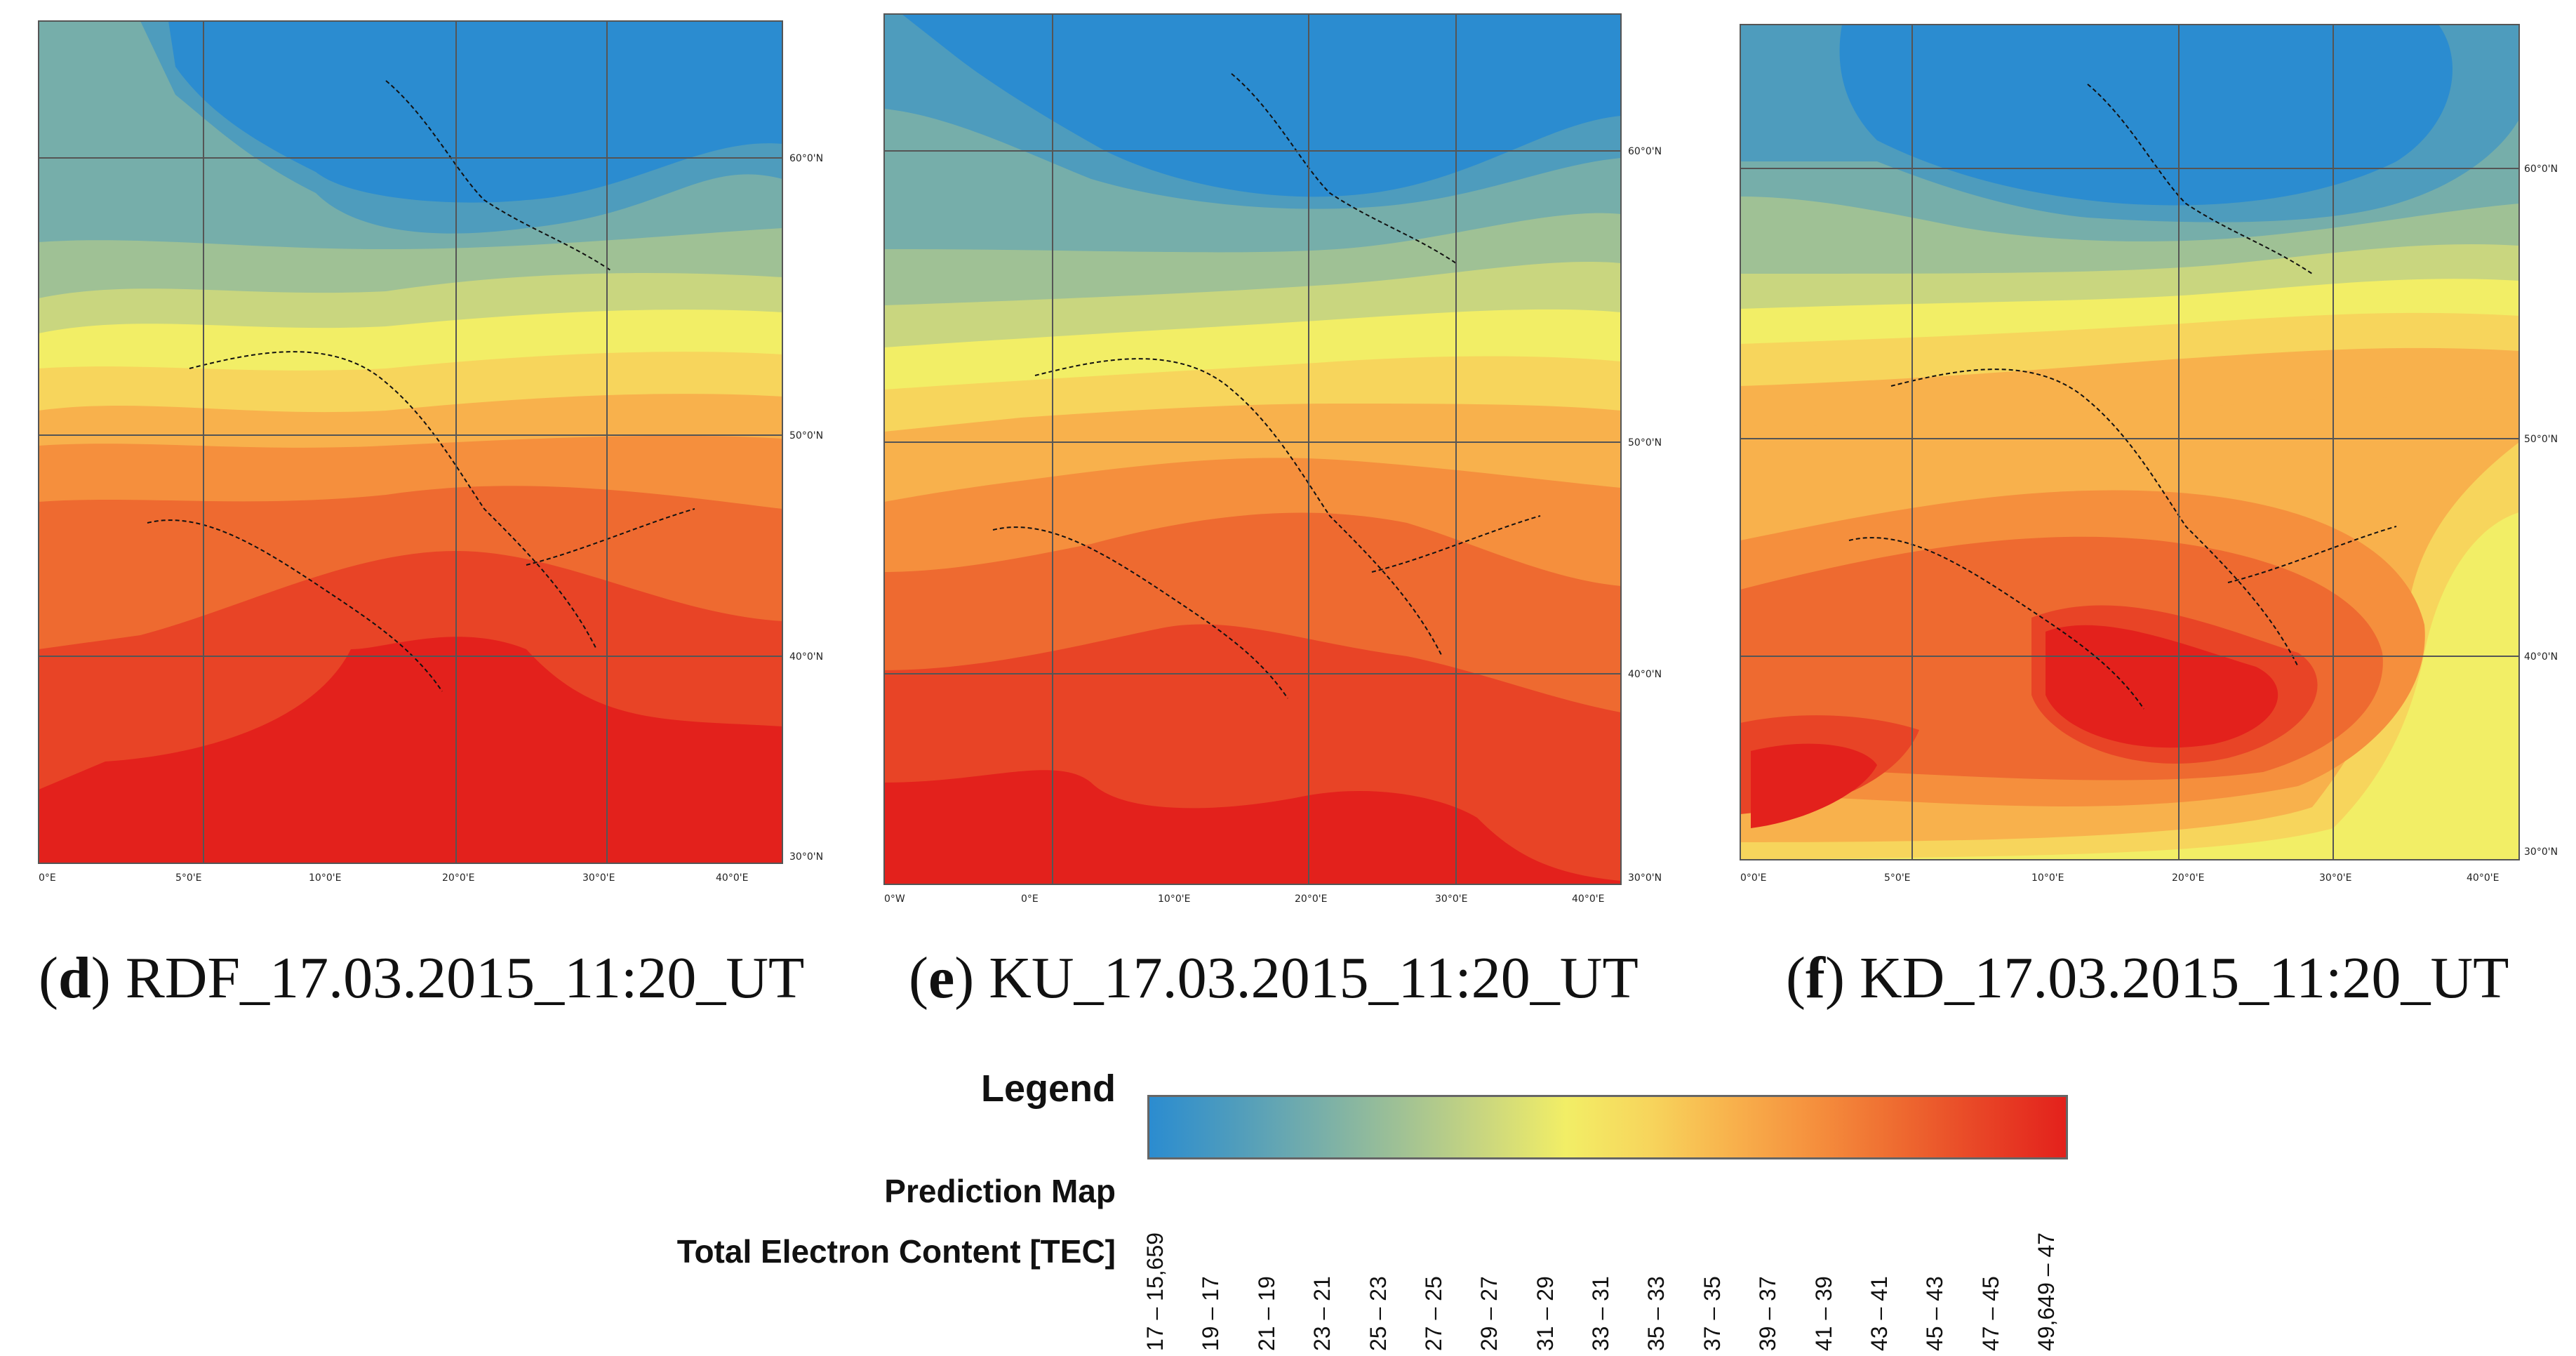 This screenshot has width=2576, height=1356. Describe the element at coordinates (1048, 1089) in the screenshot. I see `legend-heading: Legend` at that location.